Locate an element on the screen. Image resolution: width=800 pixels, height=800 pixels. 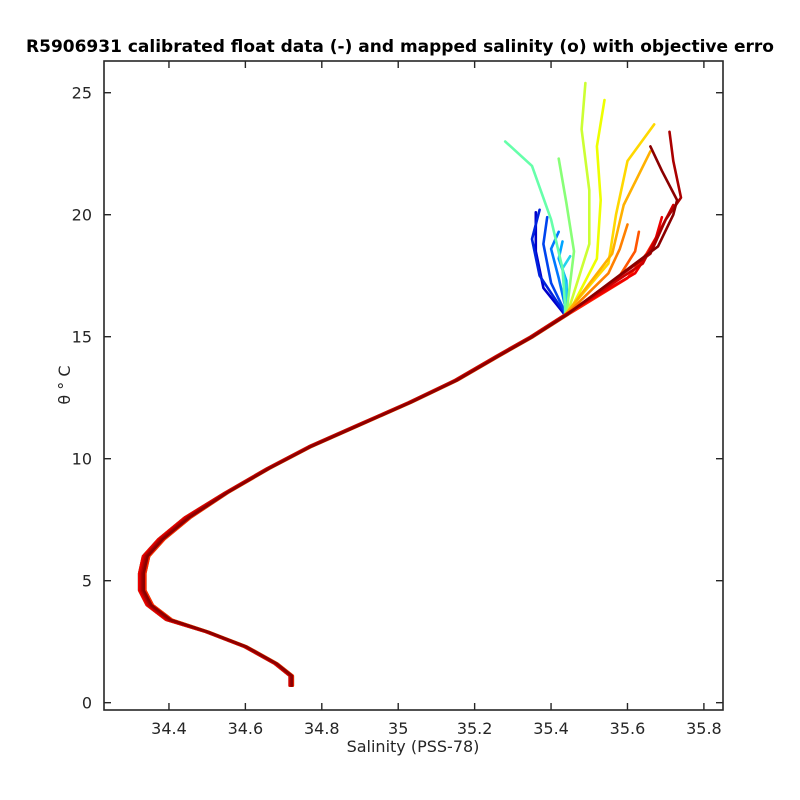
y-tick-label: 25 is located at coordinates (82, 93).